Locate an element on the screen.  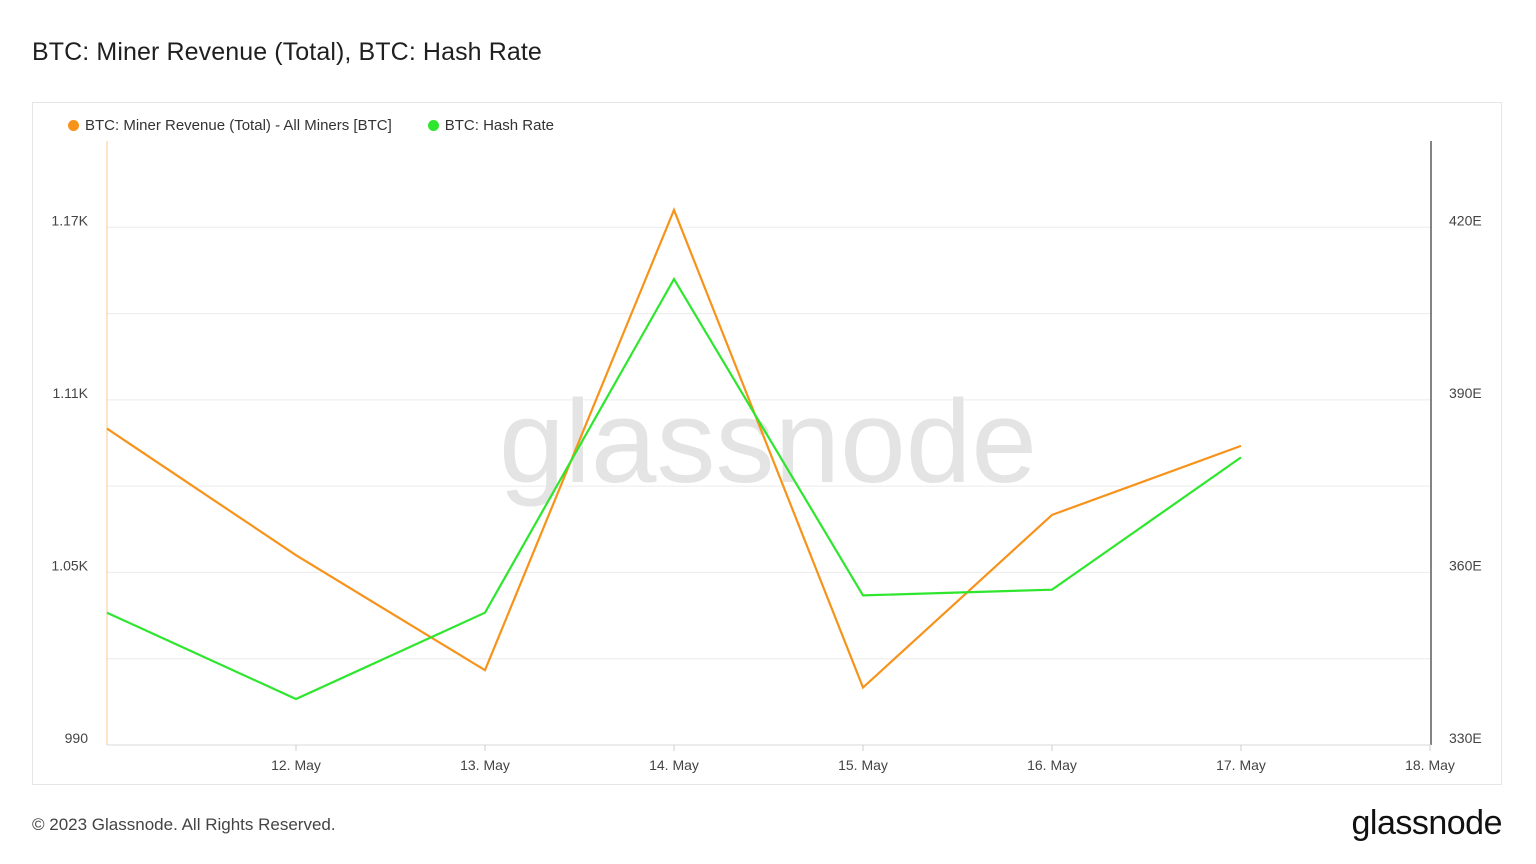
legend-item-hashrate: BTC: Hash Rate is located at coordinates (490, 125).